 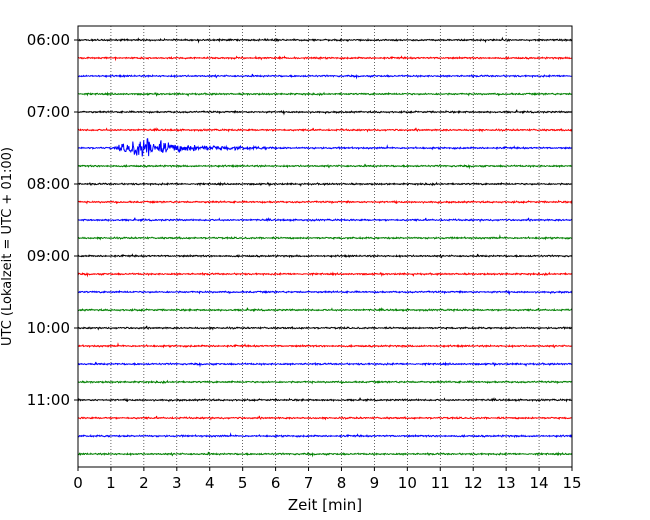 I want to click on x-tick-label: 11, so click(x=440, y=483).